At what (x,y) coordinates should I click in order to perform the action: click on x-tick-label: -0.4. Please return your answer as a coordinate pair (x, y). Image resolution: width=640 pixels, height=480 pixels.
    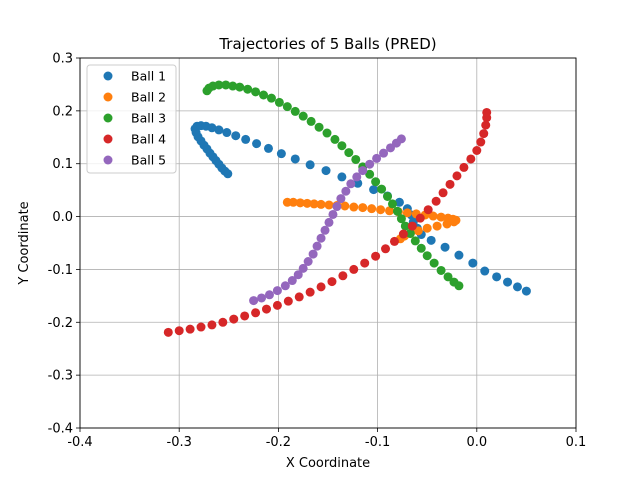
    Looking at the image, I should click on (79, 442).